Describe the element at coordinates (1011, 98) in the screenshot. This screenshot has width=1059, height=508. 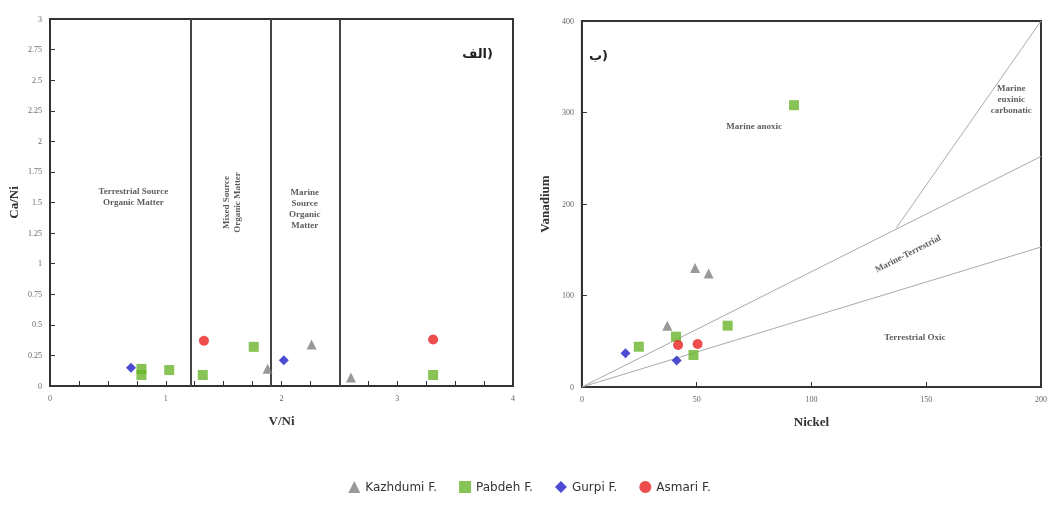
I see `annotation: Marine euxinic carbonatic` at that location.